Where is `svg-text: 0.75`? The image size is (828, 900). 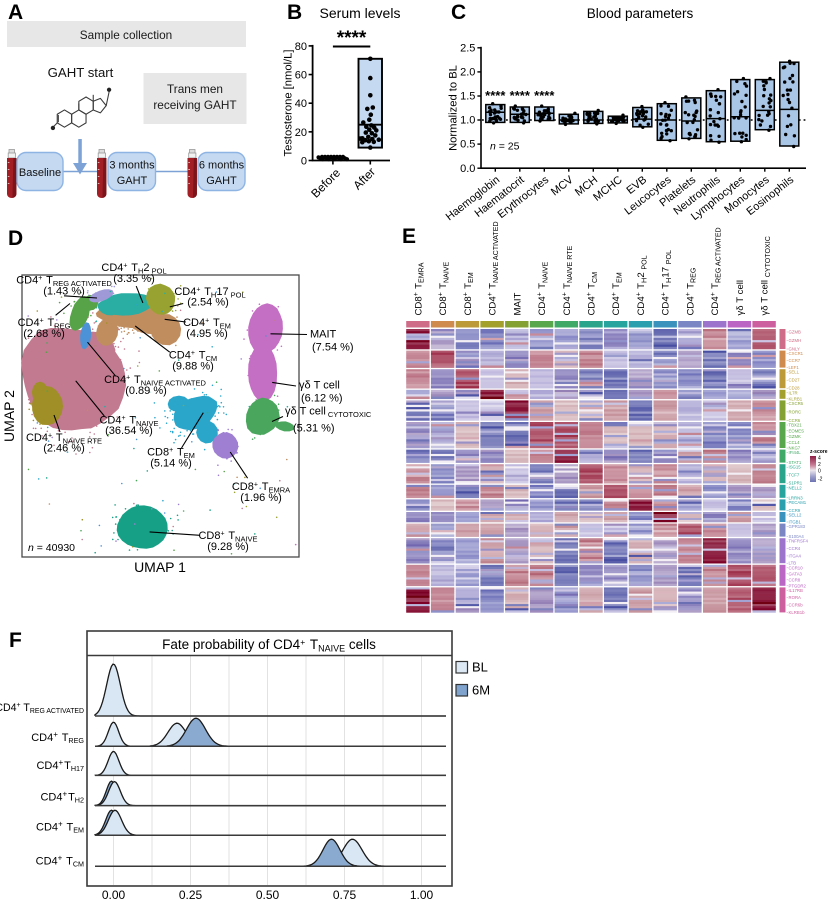 svg-text: 0.75 is located at coordinates (345, 894).